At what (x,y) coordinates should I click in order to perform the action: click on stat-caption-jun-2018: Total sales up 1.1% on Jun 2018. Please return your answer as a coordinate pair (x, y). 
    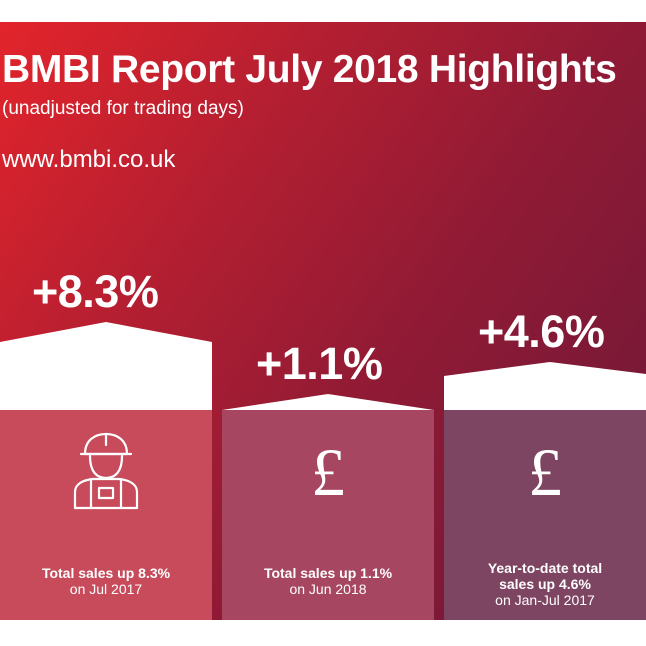
    Looking at the image, I should click on (328, 581).